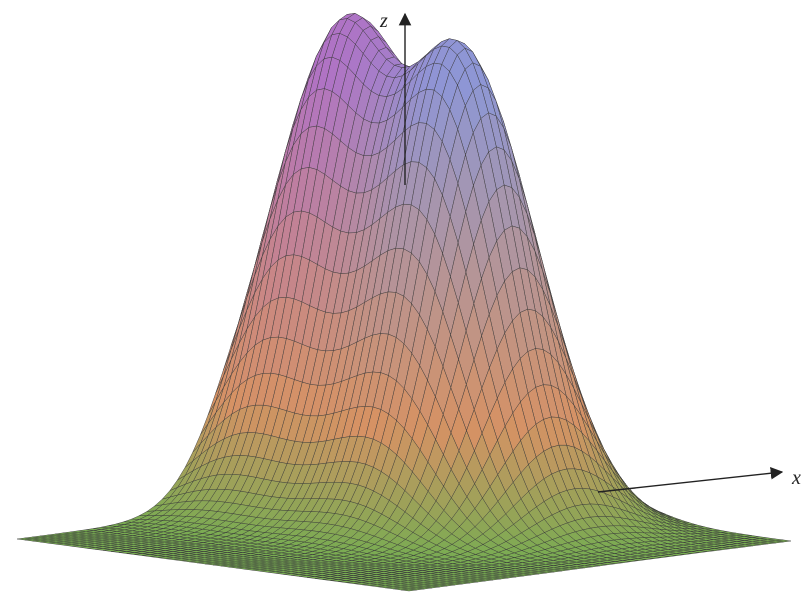  I want to click on mesh-cell, so click(409, 590).